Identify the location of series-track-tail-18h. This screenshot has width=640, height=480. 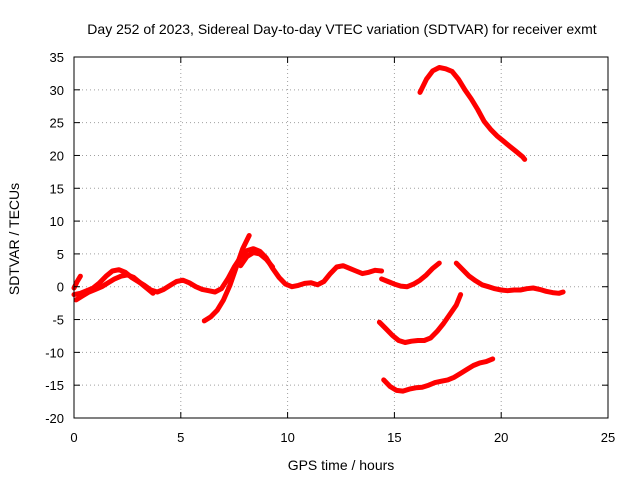
(509, 278).